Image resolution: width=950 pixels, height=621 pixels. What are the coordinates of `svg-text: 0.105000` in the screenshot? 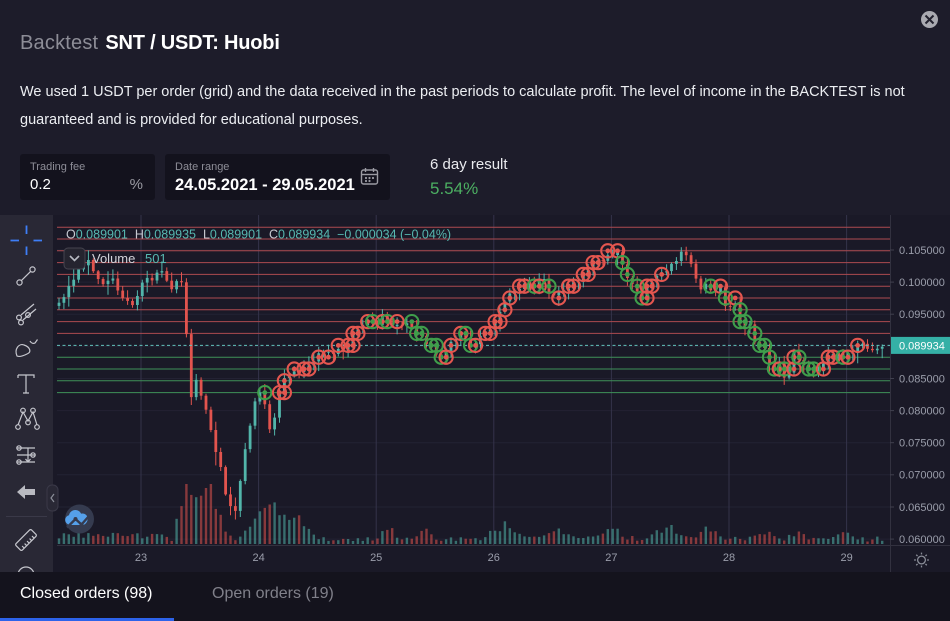 It's located at (922, 251).